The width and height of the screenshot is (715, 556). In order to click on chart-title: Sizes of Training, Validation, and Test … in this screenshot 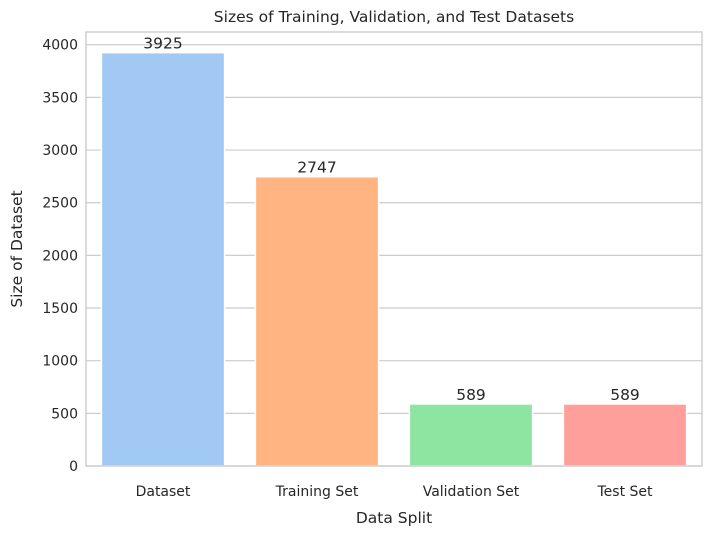, I will do `click(394, 17)`.